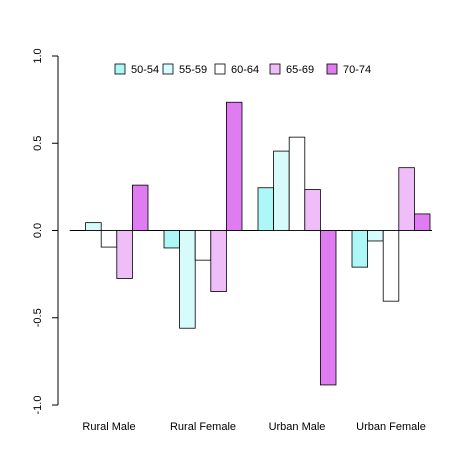 Image resolution: width=474 pixels, height=474 pixels. Describe the element at coordinates (38, 317) in the screenshot. I see `y-tick-label: -0.5` at that location.